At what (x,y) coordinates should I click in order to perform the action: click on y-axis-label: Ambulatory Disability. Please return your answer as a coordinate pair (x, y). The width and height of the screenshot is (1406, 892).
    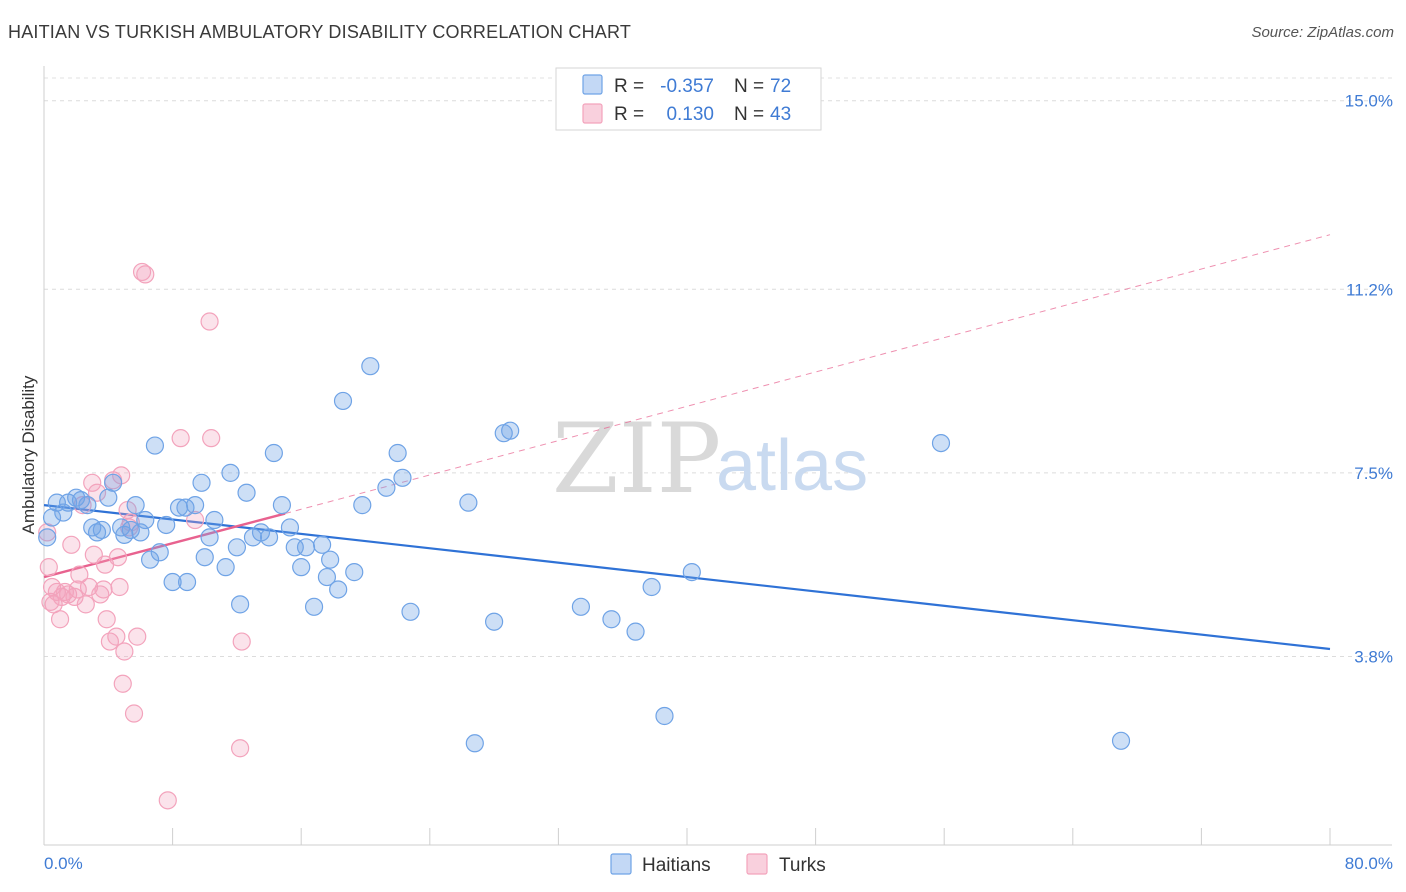
    Looking at the image, I should click on (28, 454).